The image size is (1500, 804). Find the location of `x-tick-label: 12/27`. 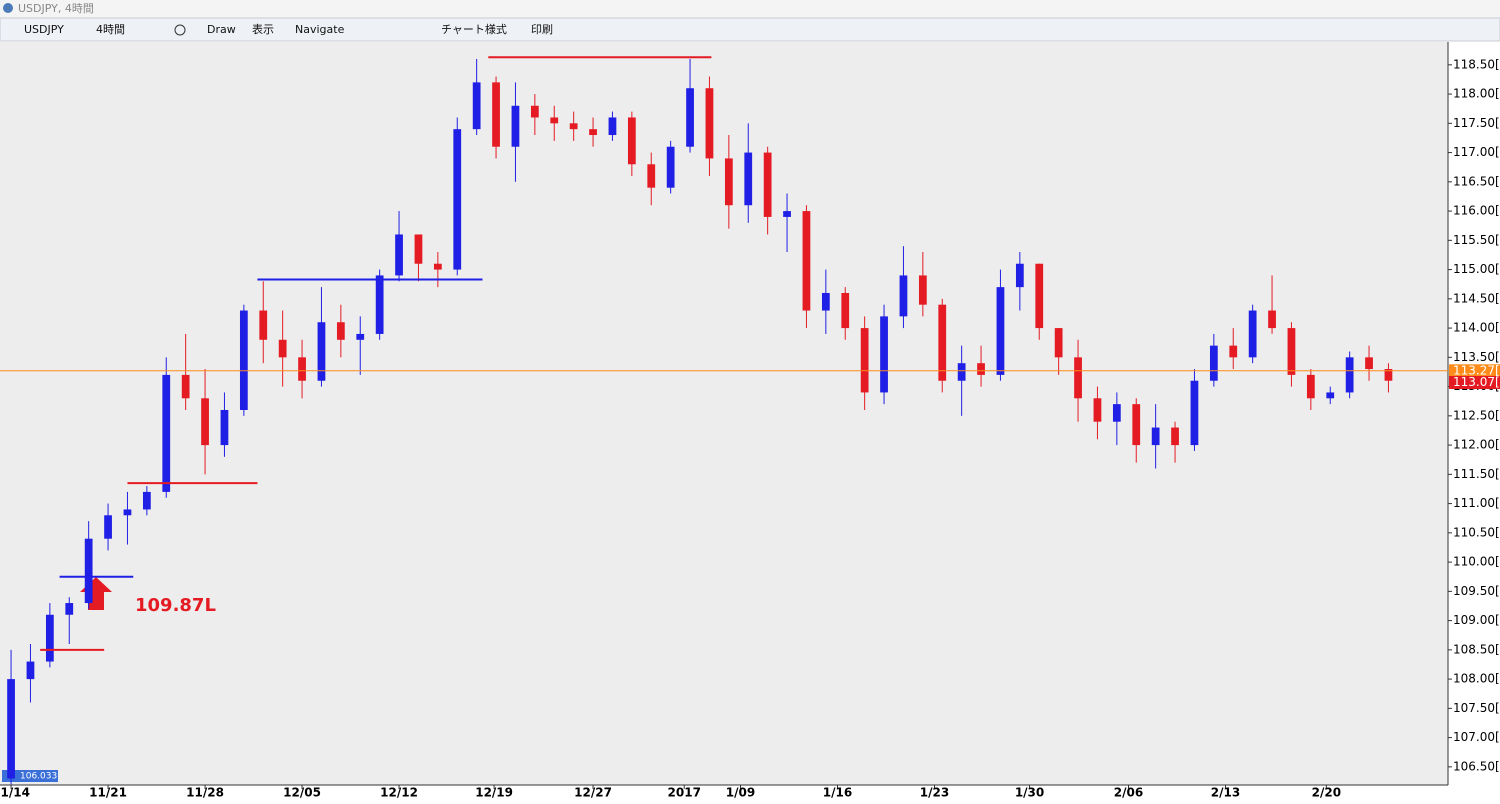

x-tick-label: 12/27 is located at coordinates (593, 793).